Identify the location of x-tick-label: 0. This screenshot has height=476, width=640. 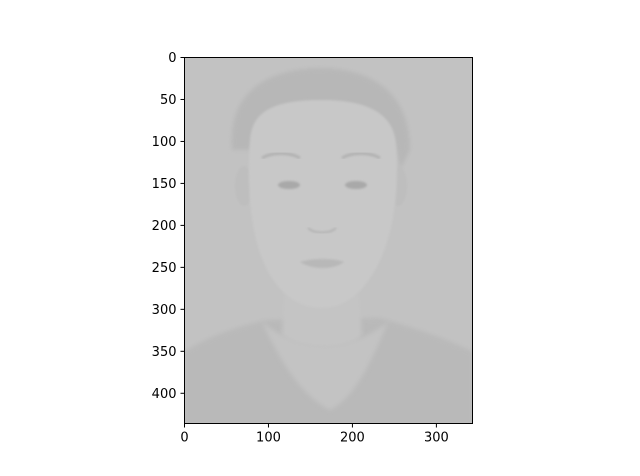
(184, 438).